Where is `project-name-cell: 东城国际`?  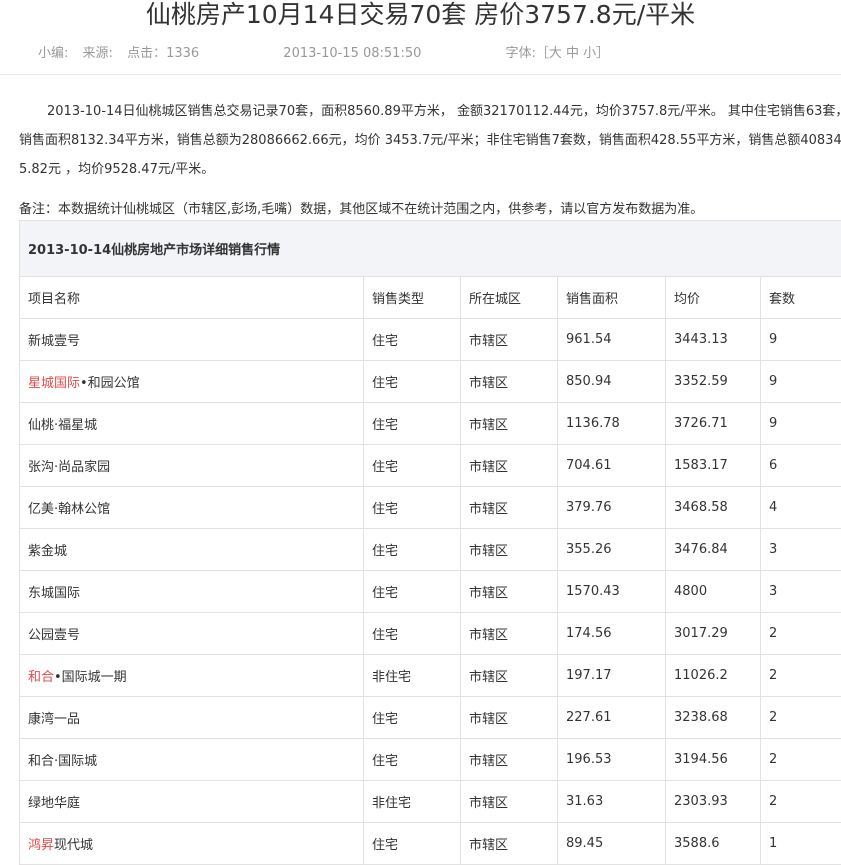 project-name-cell: 东城国际 is located at coordinates (192, 592).